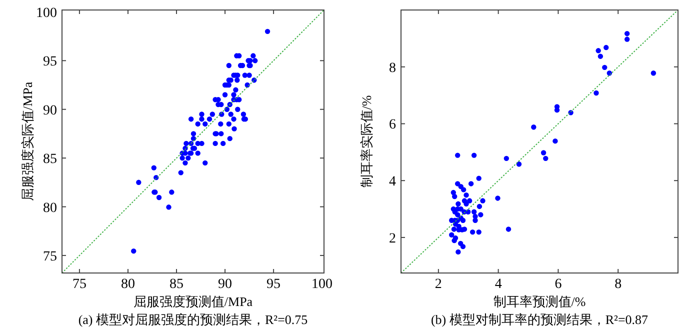 This screenshot has width=692, height=329. I want to click on y-tick-label: 8, so click(392, 68).